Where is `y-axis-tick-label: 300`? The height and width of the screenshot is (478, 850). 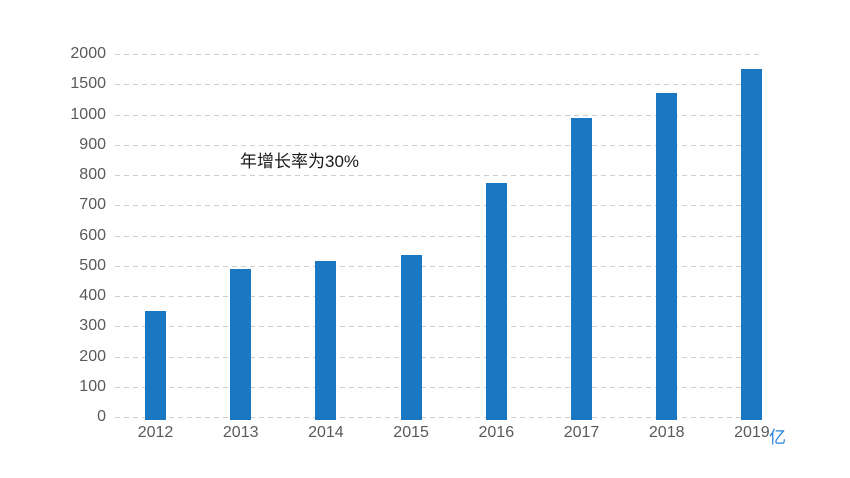 y-axis-tick-label: 300 is located at coordinates (92, 326).